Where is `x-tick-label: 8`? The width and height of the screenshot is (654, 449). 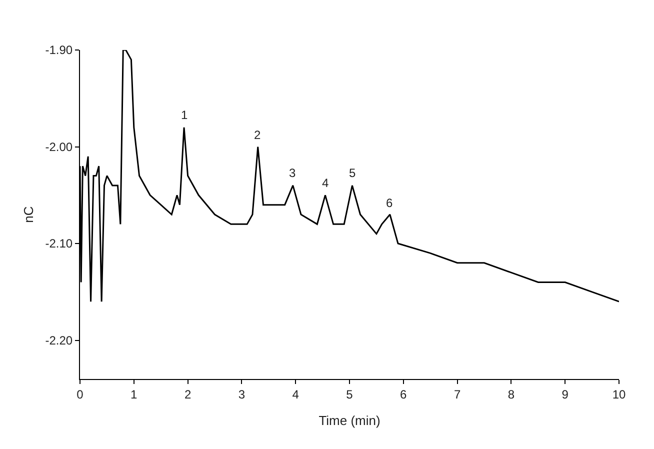 x-tick-label: 8 is located at coordinates (511, 394).